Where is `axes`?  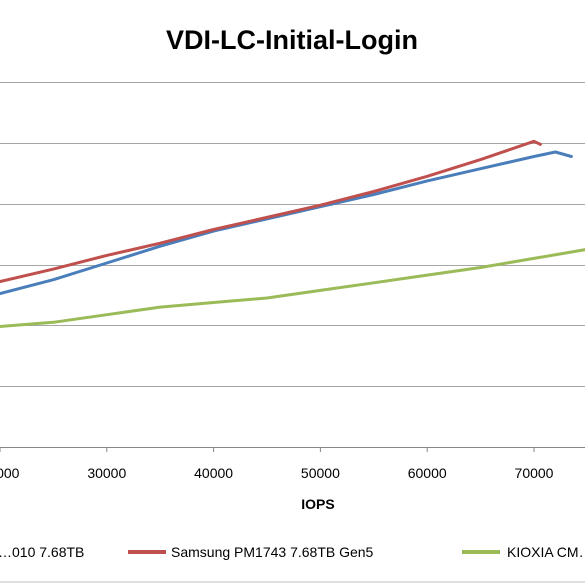 axes is located at coordinates (292, 449).